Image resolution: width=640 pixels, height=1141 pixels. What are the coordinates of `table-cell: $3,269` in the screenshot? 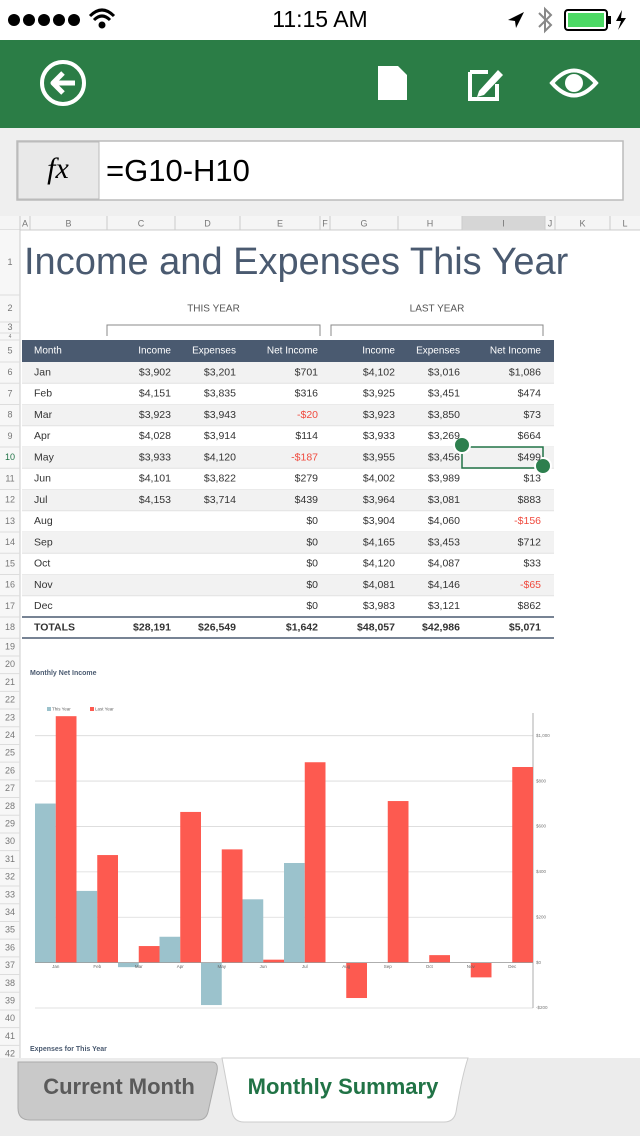 It's located at (444, 436).